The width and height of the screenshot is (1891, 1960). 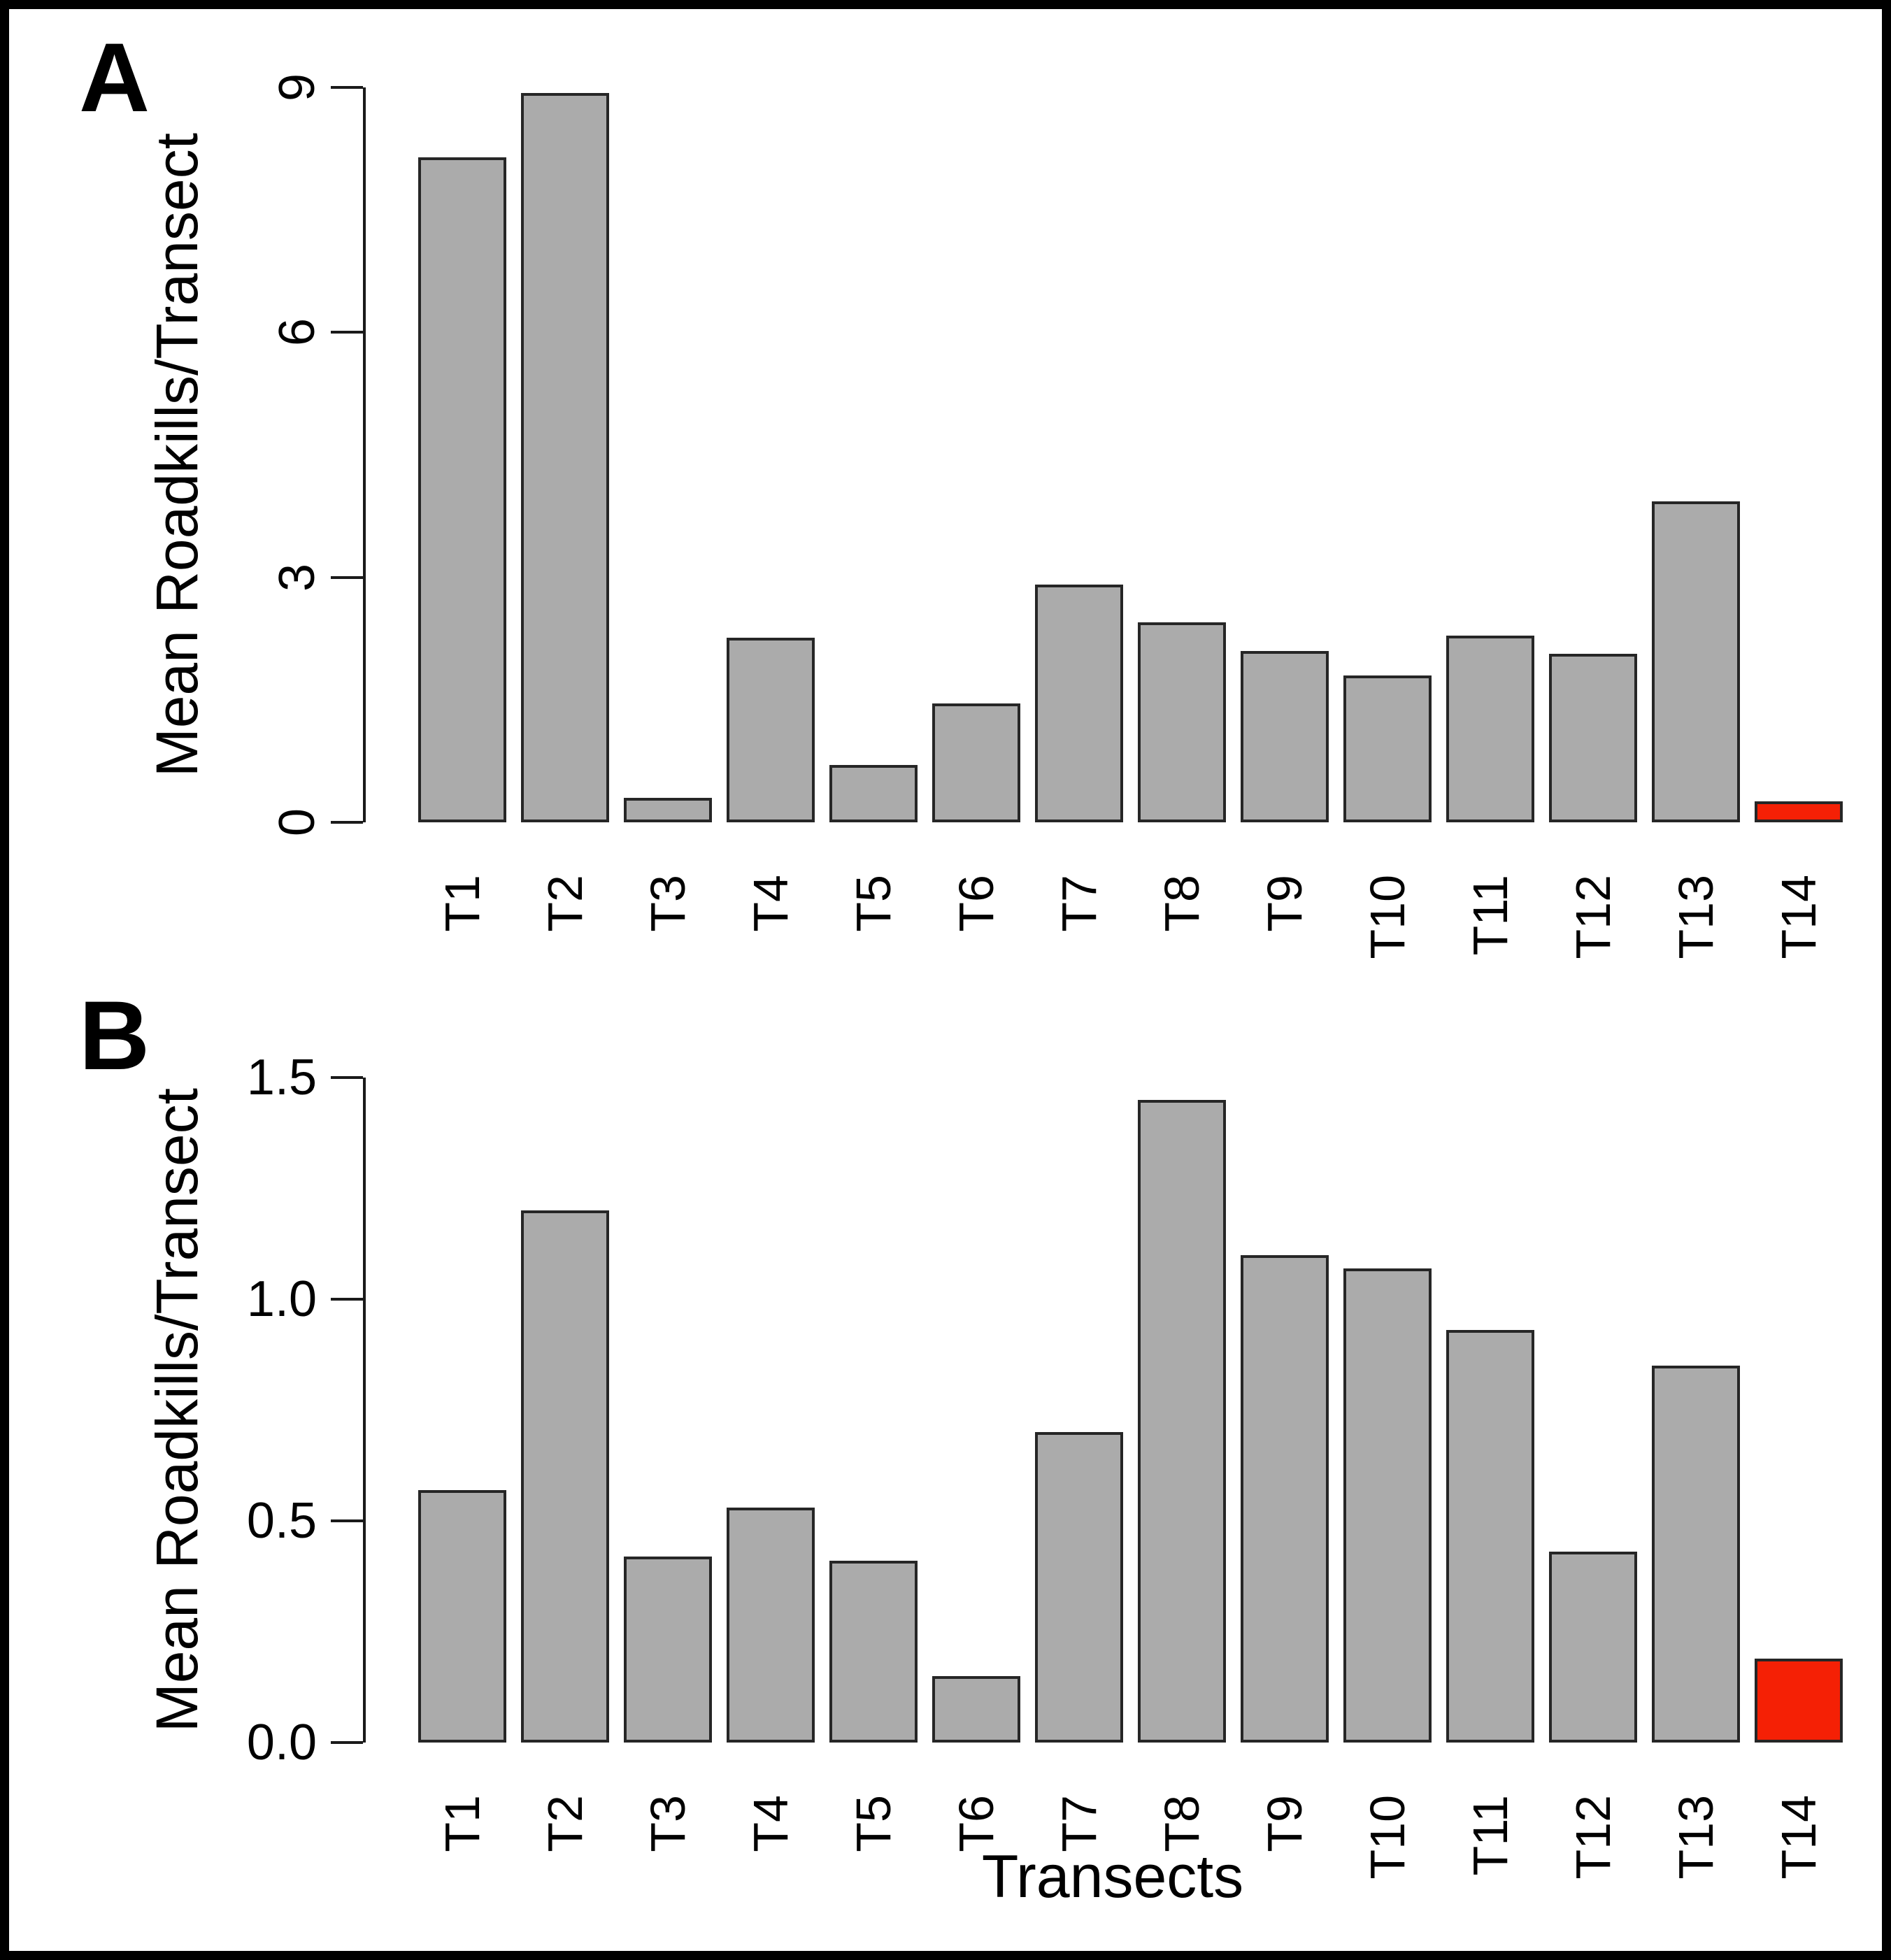 I want to click on panel-a-x-tick-label-t11: T11, so click(x=1490, y=915).